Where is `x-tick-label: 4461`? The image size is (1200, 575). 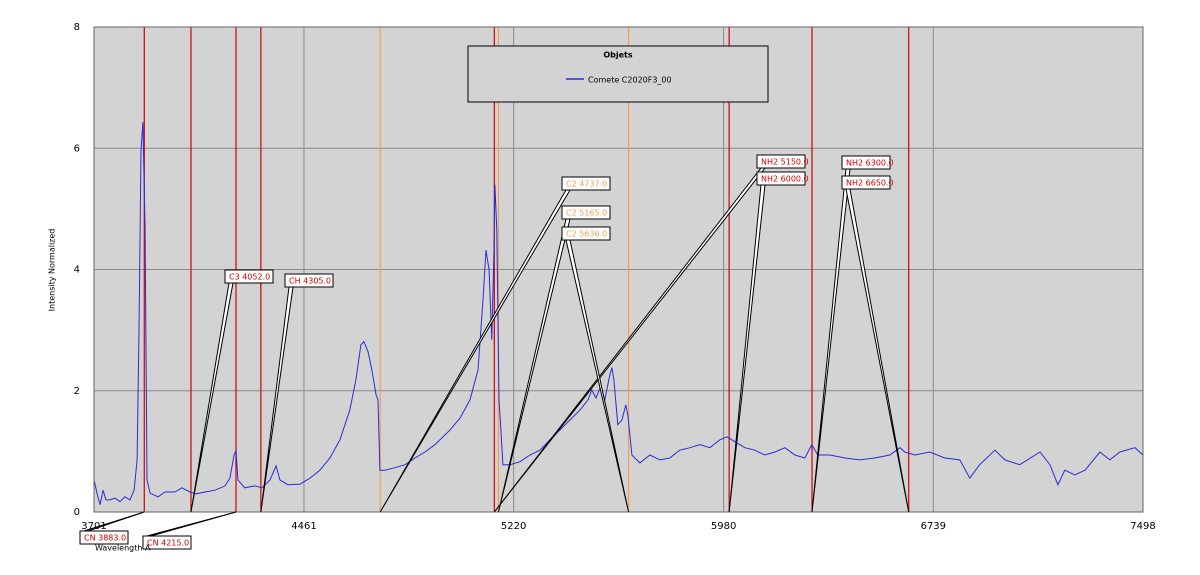
x-tick-label: 4461 is located at coordinates (303, 526).